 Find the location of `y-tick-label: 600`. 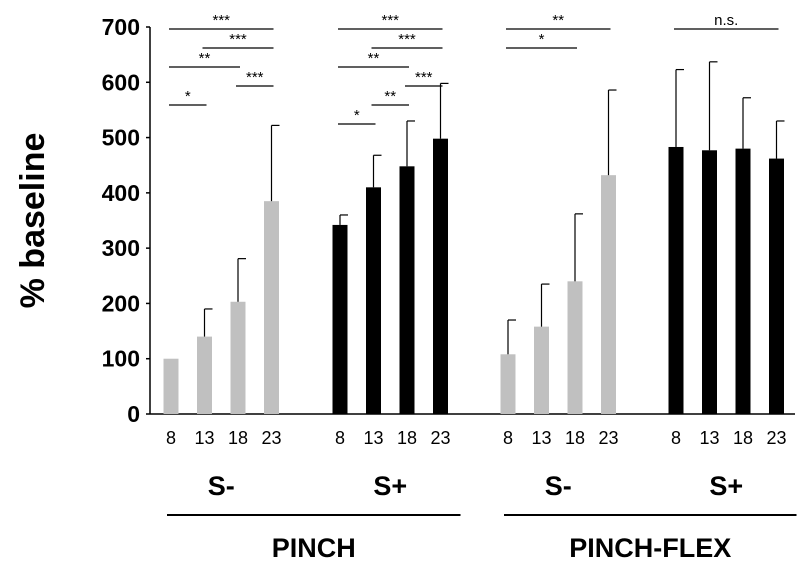

y-tick-label: 600 is located at coordinates (121, 82).